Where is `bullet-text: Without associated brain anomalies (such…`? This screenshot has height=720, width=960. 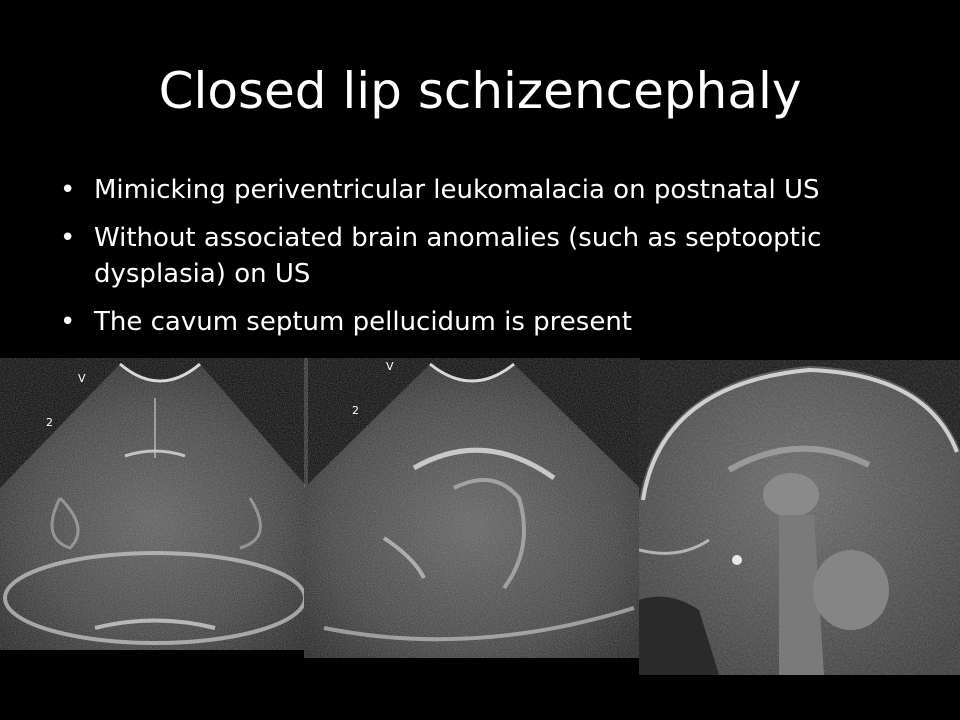 bullet-text: Without associated brain anomalies (such… is located at coordinates (458, 256).